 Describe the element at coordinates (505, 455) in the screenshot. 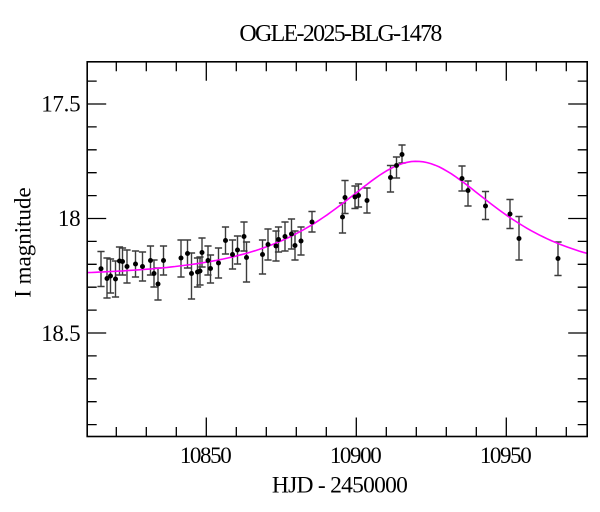

I see `svg-text: 10950` at that location.